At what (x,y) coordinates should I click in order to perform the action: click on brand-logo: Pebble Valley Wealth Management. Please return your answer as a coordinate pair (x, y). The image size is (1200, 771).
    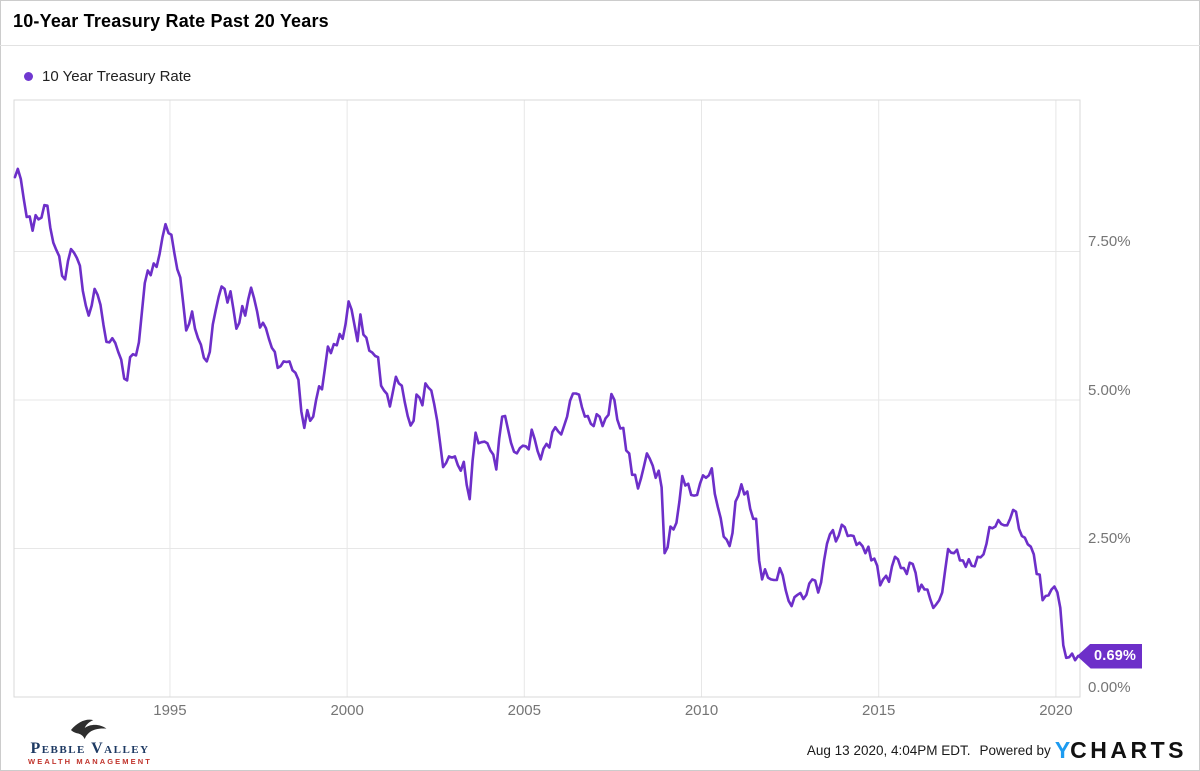
    Looking at the image, I should click on (90, 741).